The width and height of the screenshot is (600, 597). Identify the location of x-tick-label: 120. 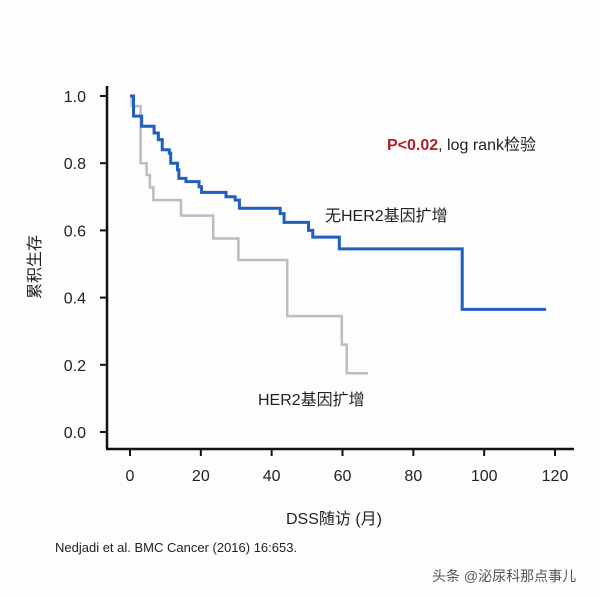
(555, 476).